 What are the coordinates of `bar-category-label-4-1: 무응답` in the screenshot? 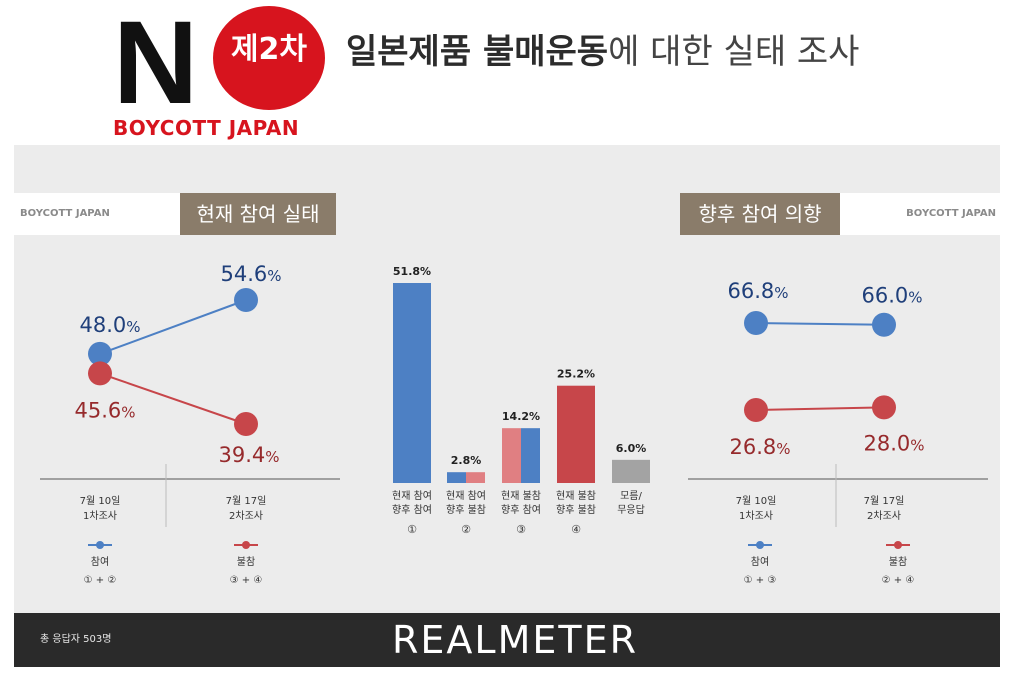 It's located at (631, 510).